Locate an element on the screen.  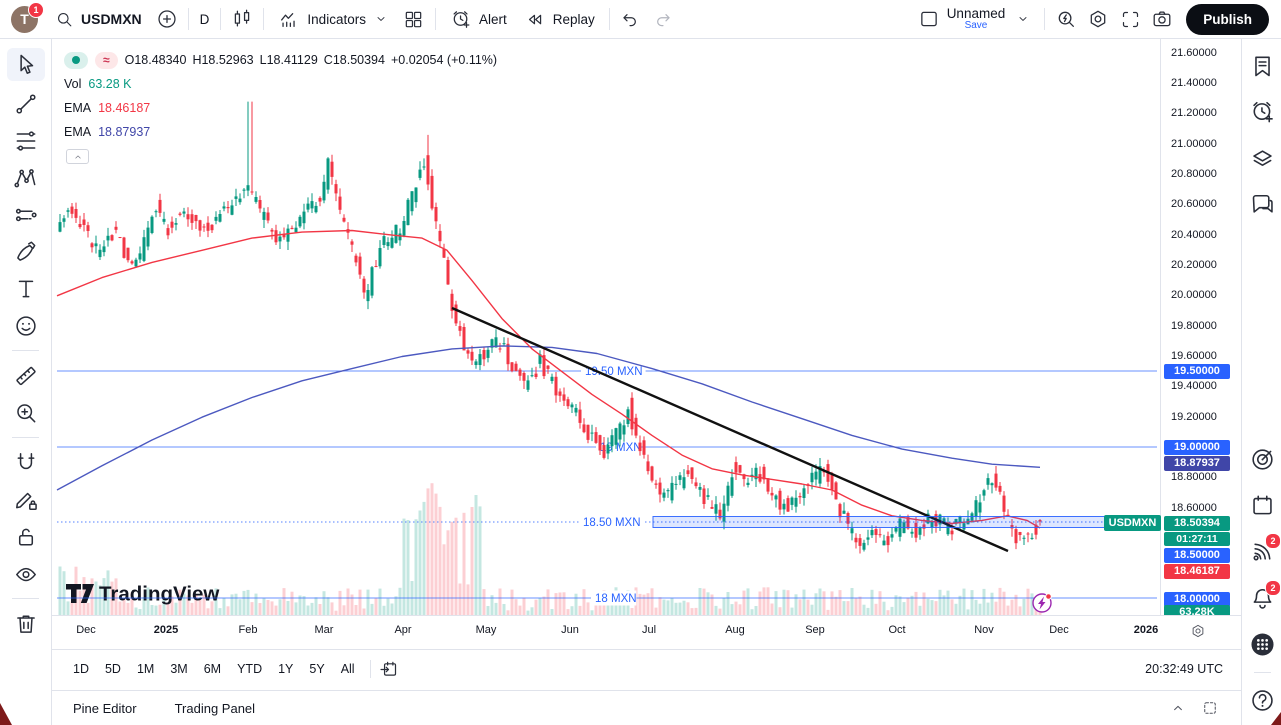
replay-label: Replay is located at coordinates (573, 19).